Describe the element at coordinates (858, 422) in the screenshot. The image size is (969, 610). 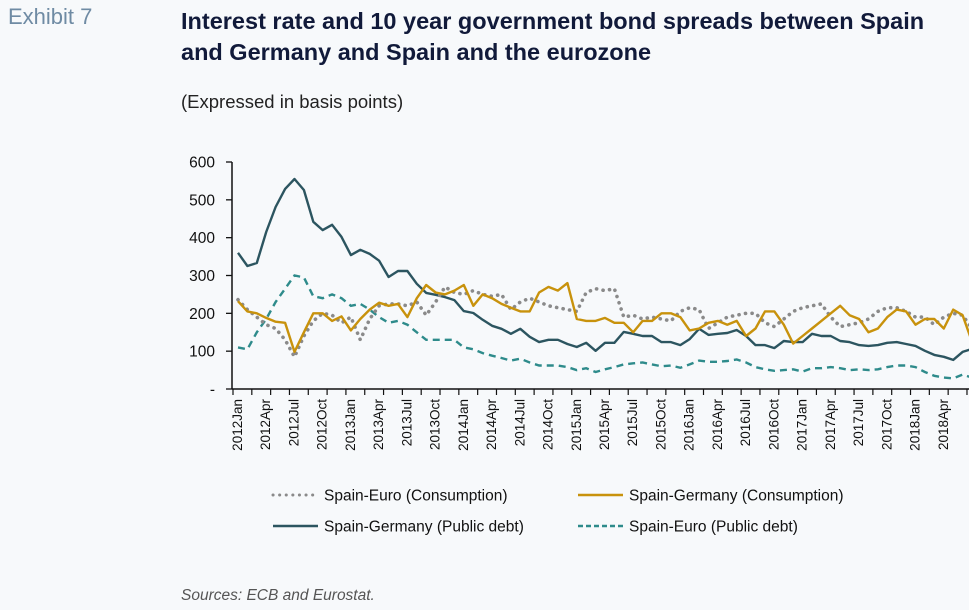
I see `x-tick-label: 2017Jul` at that location.